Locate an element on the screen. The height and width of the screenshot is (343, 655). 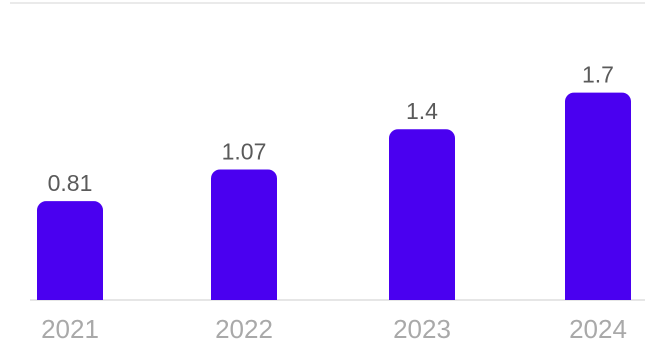
value-label-2022: 1.07 is located at coordinates (244, 151).